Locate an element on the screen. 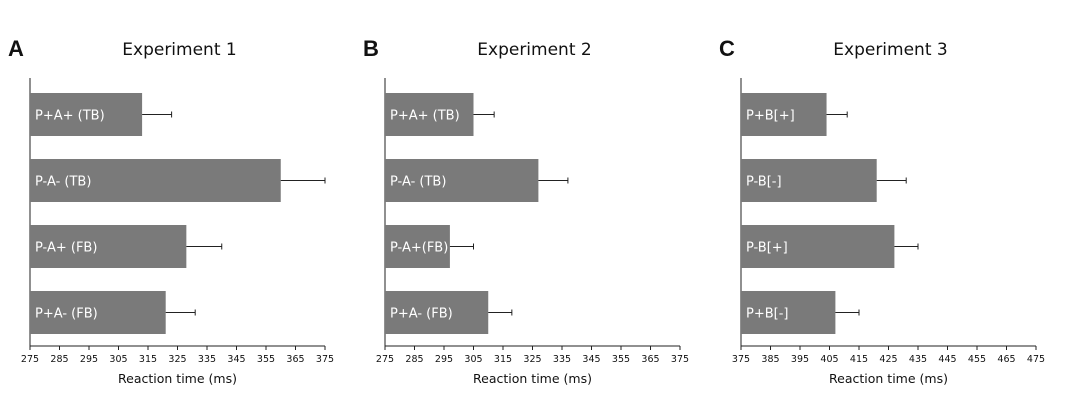  x-tick-label: 405 is located at coordinates (829, 359).